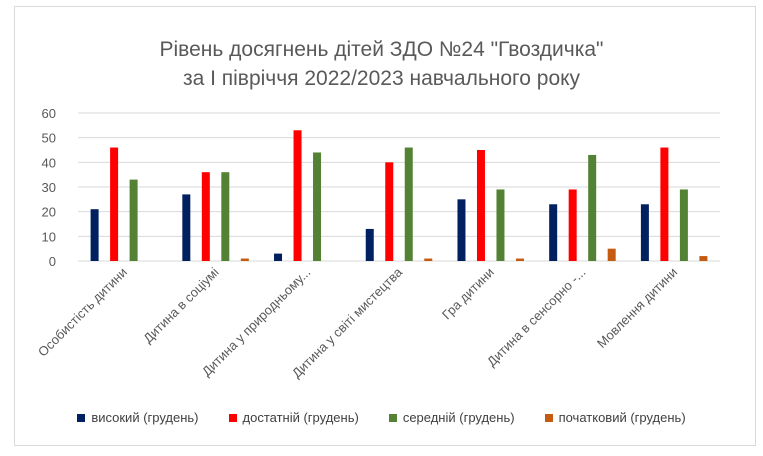  What do you see at coordinates (181, 305) in the screenshot?
I see `x-tick-label: Дитина в соціумі` at bounding box center [181, 305].